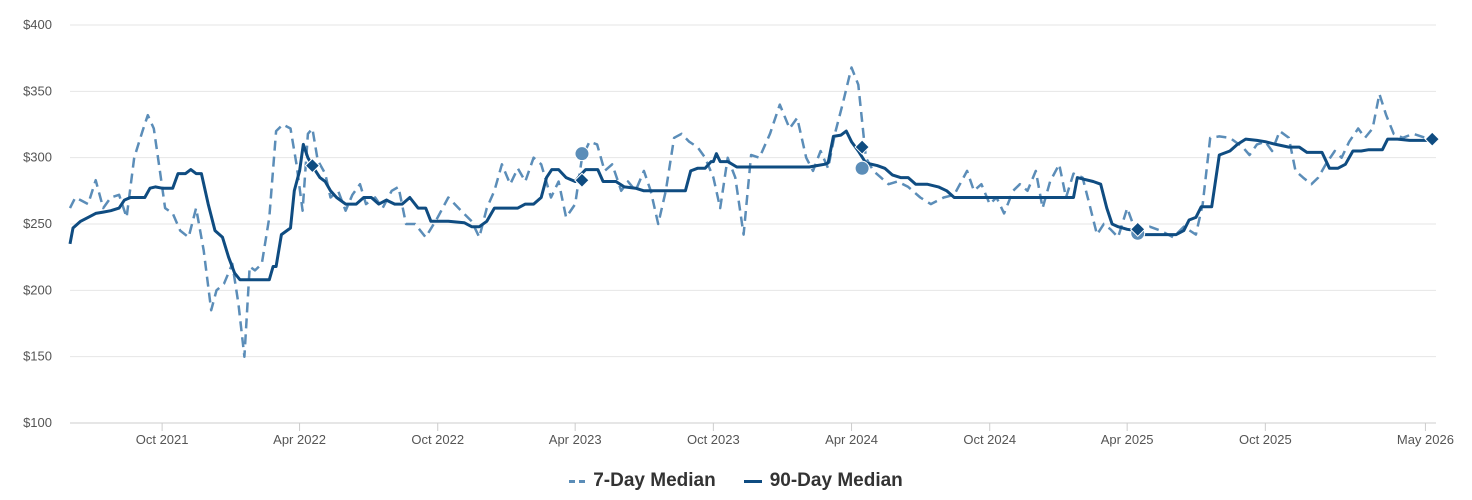 Image resolution: width=1472 pixels, height=500 pixels. What do you see at coordinates (851, 439) in the screenshot?
I see `x-tick-label: Apr 2024` at bounding box center [851, 439].